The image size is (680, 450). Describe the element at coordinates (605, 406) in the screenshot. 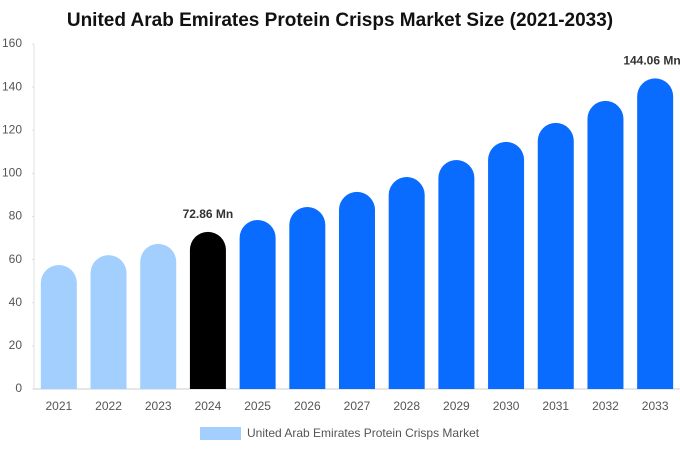

I see `x-tick-label: 2032` at that location.